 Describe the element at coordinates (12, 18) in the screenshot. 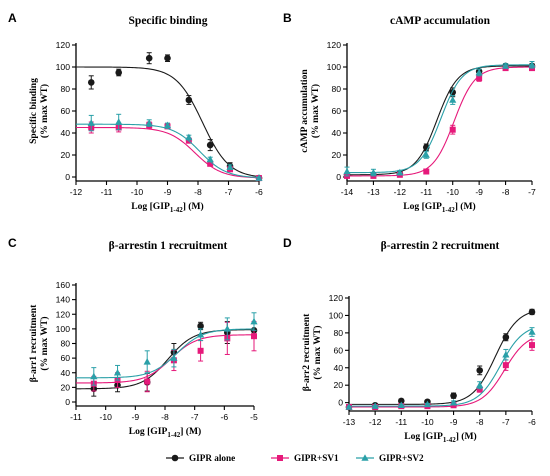

I see `panel-letter: A` at that location.